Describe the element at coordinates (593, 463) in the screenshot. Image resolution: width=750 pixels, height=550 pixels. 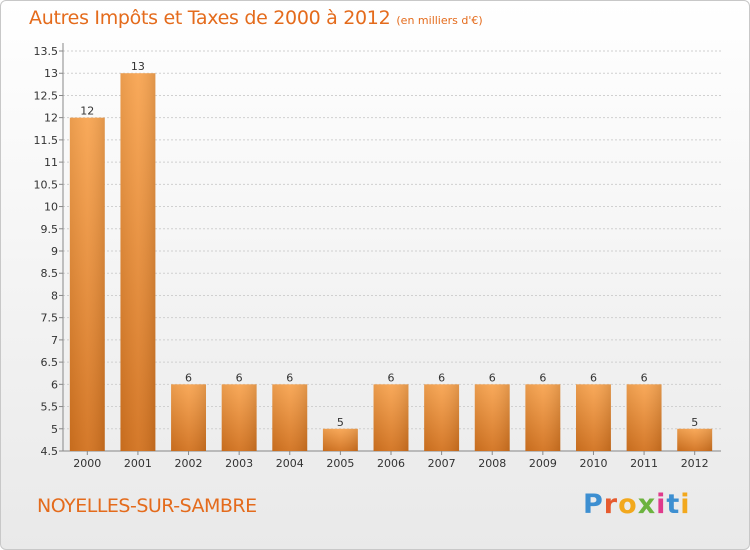
I see `category-label: 2010` at that location.